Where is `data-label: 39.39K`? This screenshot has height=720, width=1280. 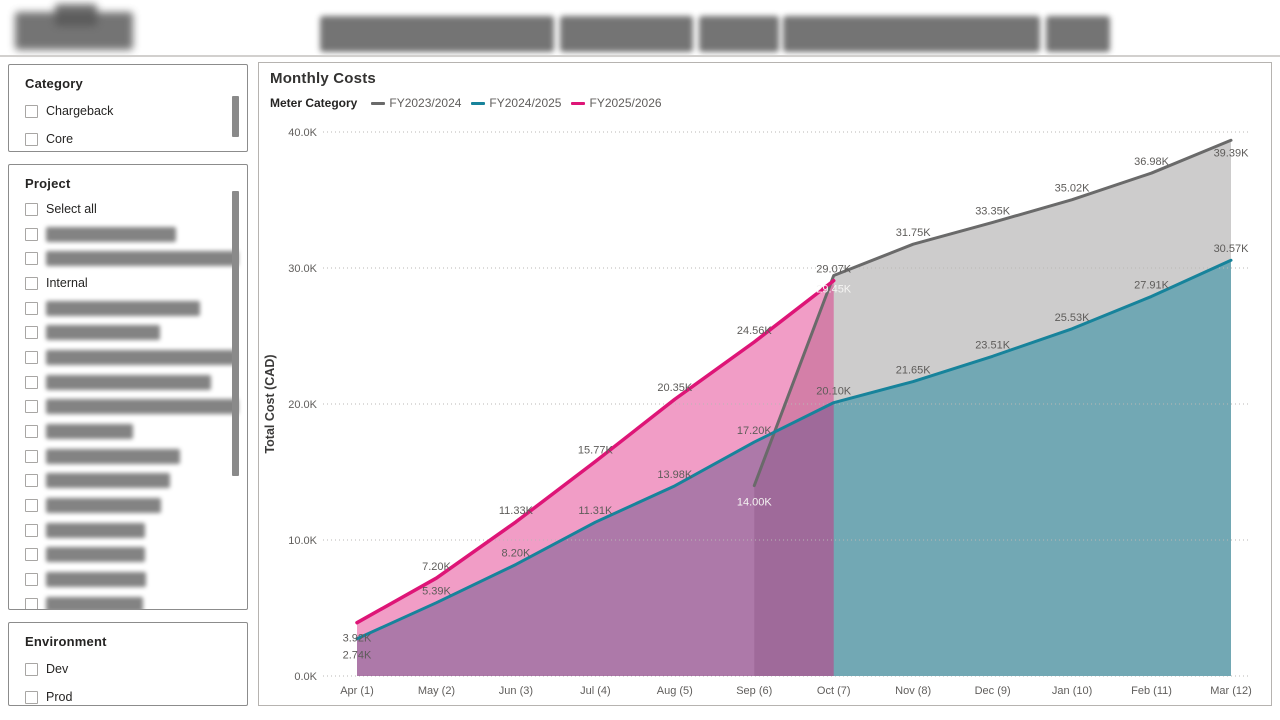
data-label: 39.39K is located at coordinates (1232, 153).